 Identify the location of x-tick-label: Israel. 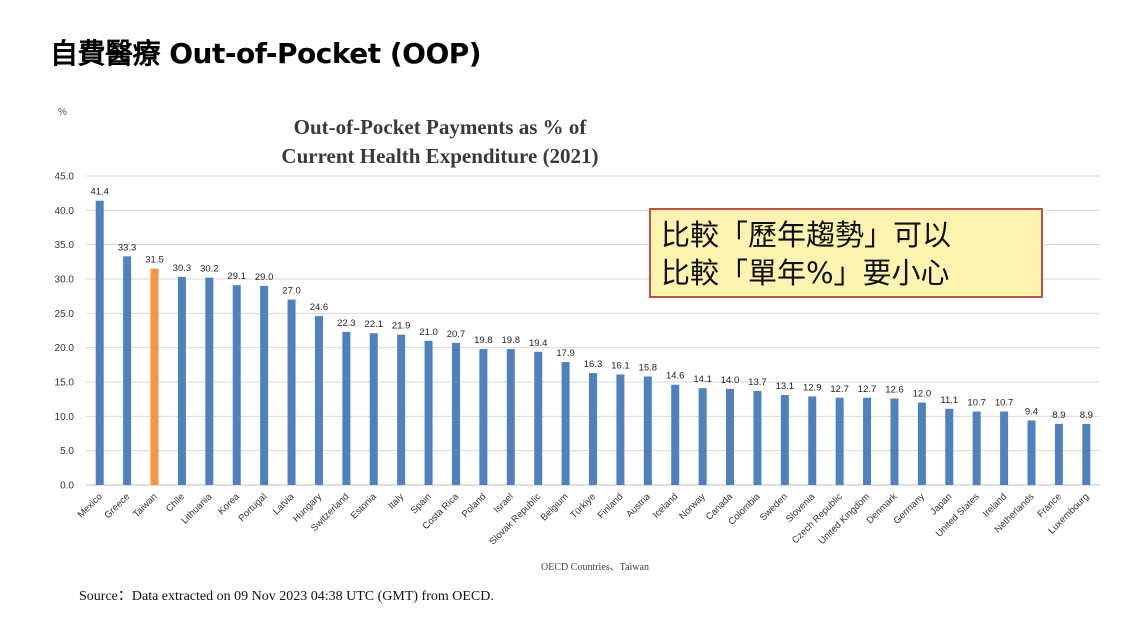
(504, 503).